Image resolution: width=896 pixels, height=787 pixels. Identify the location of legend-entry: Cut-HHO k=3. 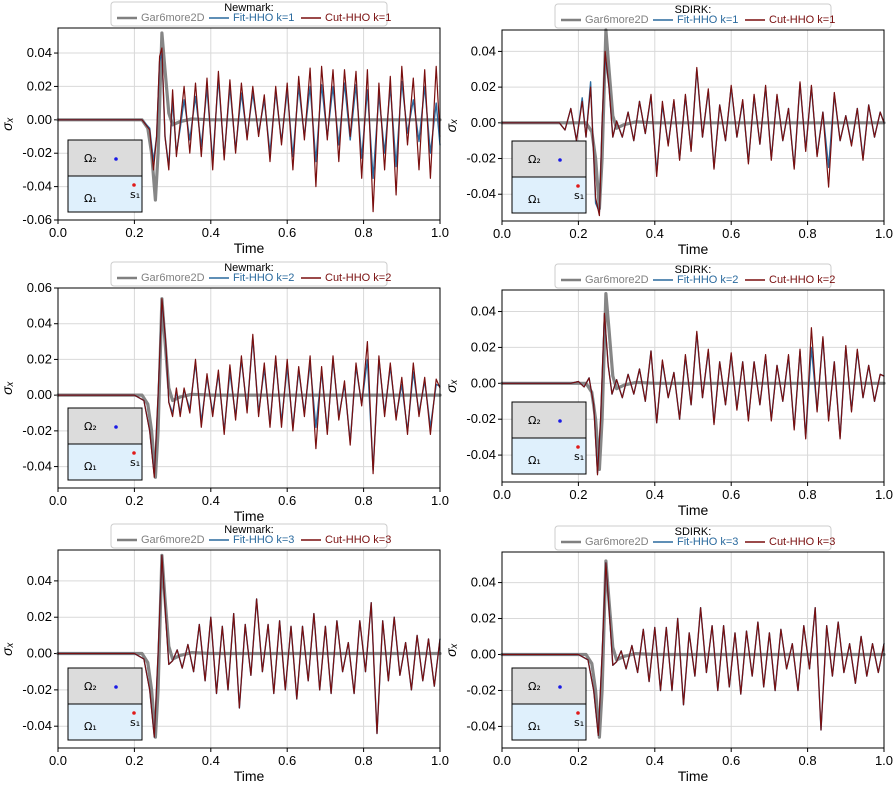
(358, 540).